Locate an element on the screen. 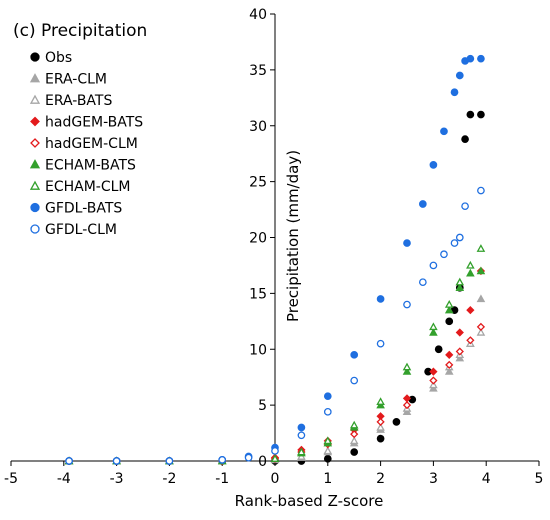 The height and width of the screenshot is (520, 550). y-tick-label: 40 is located at coordinates (258, 15).